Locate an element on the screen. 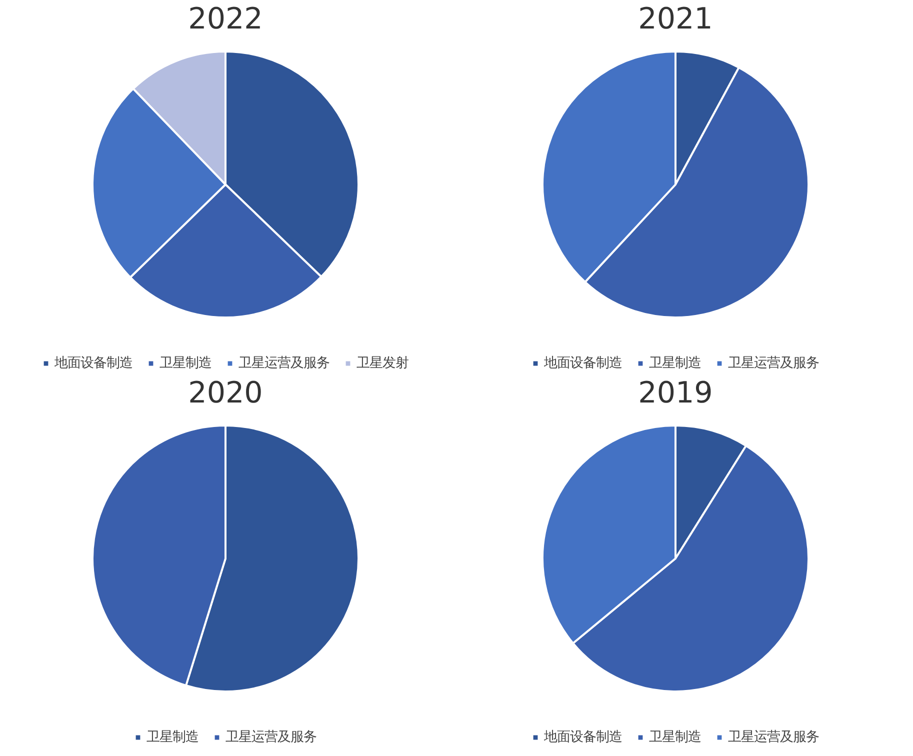 The height and width of the screenshot is (756, 913). chart-title: 2022 is located at coordinates (225, 19).